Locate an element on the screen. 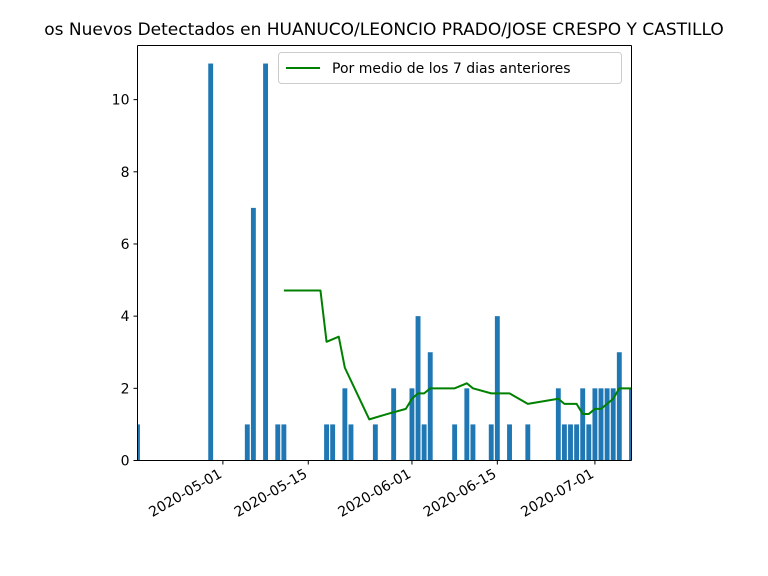 The height and width of the screenshot is (576, 768). legend: Por medio de los 7 dias anteriores is located at coordinates (450, 68).